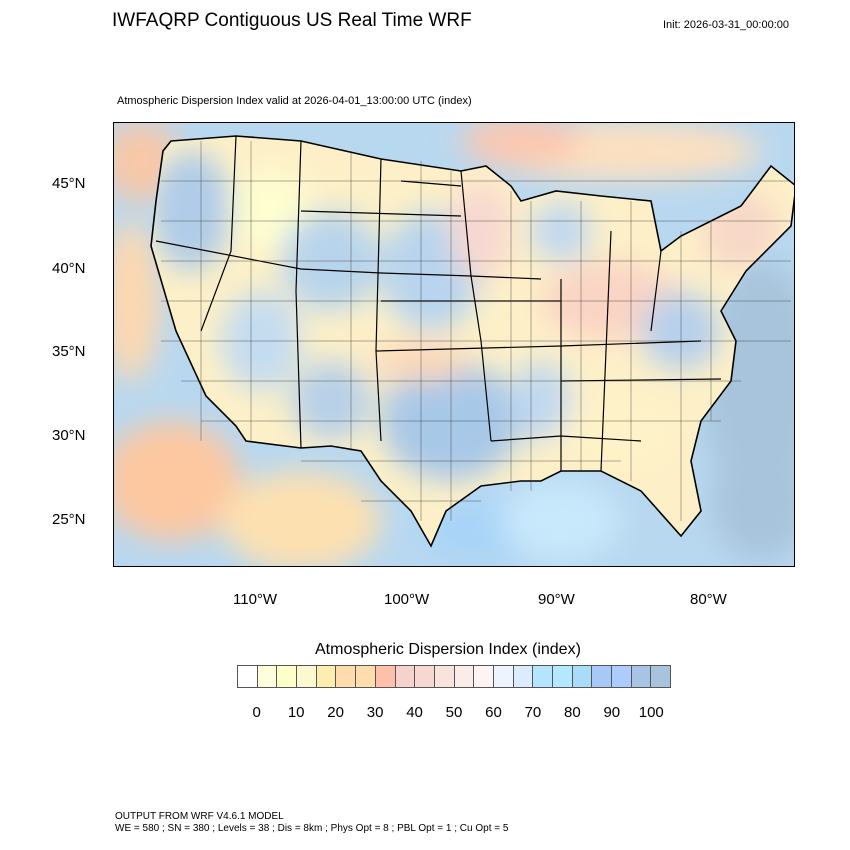 This screenshot has width=850, height=850. I want to click on colorbar-tick-label: 80, so click(572, 712).